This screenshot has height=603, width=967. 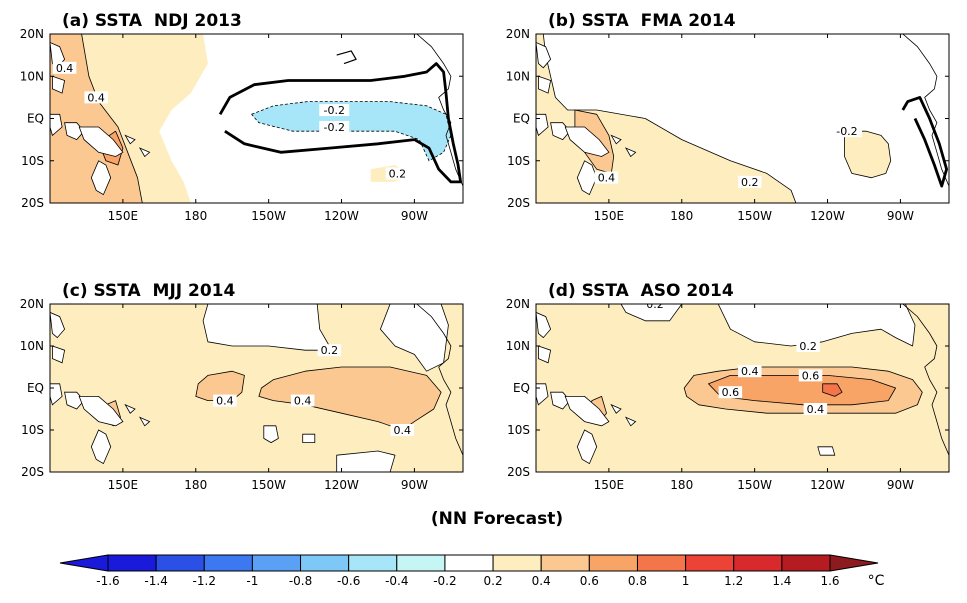 What do you see at coordinates (444, 581) in the screenshot?
I see `colorbar-label: -0.2` at bounding box center [444, 581].